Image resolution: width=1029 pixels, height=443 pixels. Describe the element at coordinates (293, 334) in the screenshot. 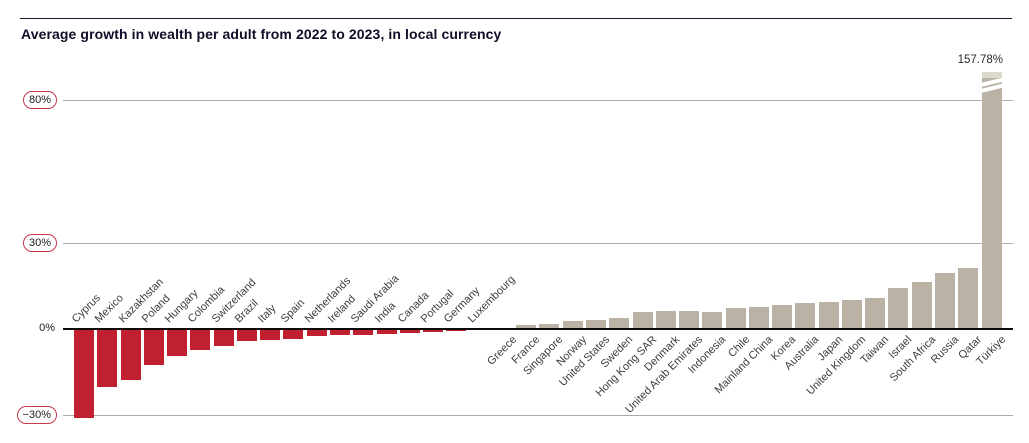

I see `bar-spain` at that location.